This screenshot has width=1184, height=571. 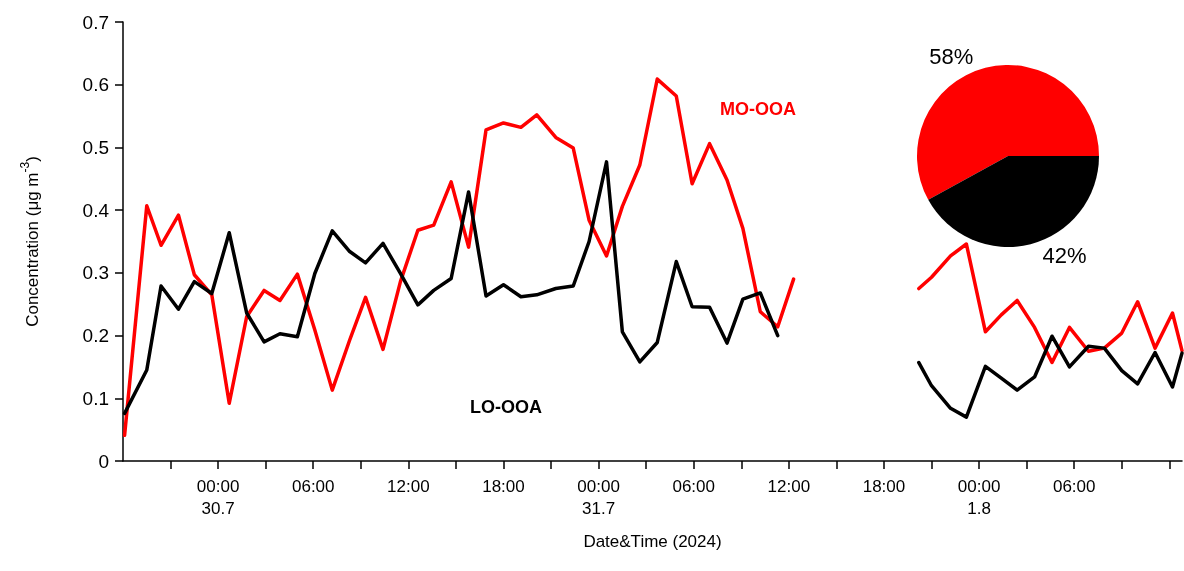 I want to click on series-label: MO-OOA, so click(x=758, y=109).